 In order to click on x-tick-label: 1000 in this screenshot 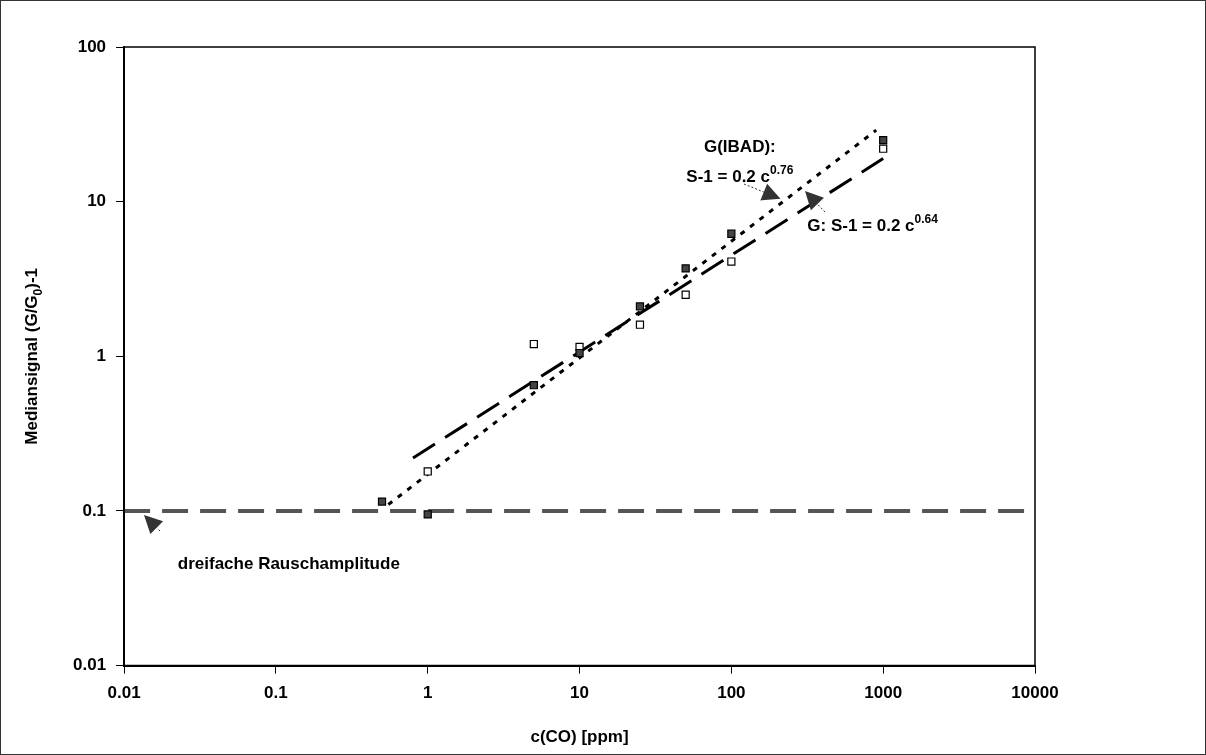, I will do `click(883, 693)`.